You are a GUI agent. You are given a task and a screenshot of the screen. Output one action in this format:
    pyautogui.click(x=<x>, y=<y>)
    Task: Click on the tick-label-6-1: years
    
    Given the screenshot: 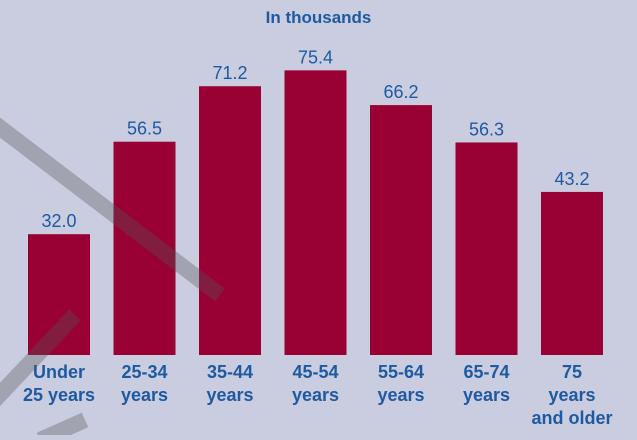 What is the action you would take?
    pyautogui.click(x=571, y=395)
    